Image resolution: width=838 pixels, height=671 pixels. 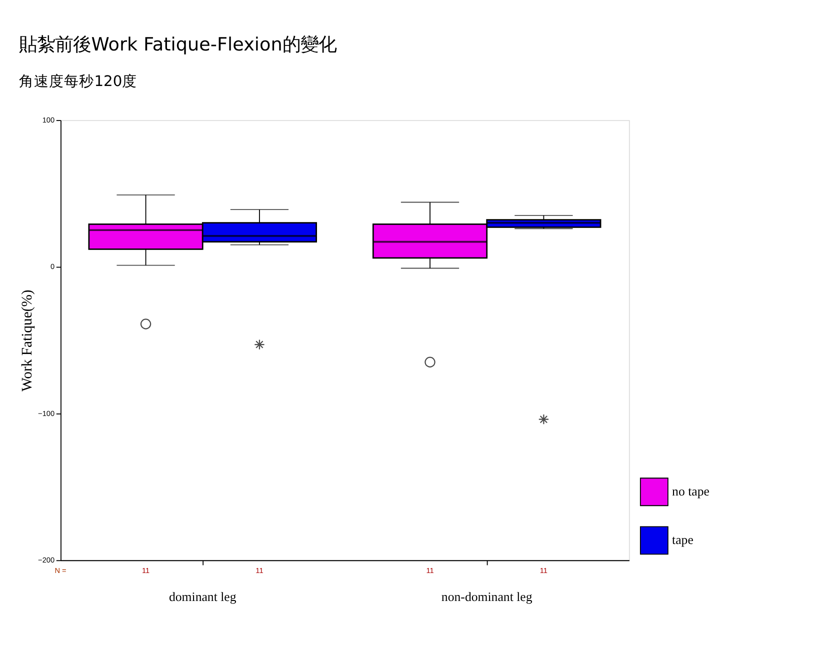 What do you see at coordinates (177, 45) in the screenshot?
I see `chart-title: 貼紮前後Work Fatique-Flexion的變化` at bounding box center [177, 45].